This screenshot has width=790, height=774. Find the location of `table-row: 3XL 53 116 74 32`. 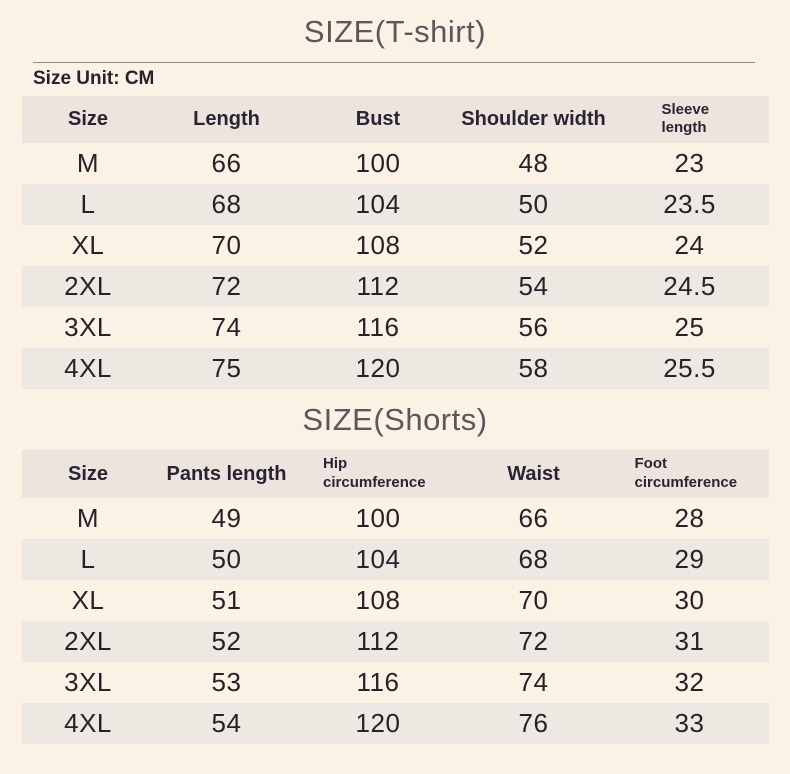

table-row: 3XL 53 116 74 32 is located at coordinates (395, 682).